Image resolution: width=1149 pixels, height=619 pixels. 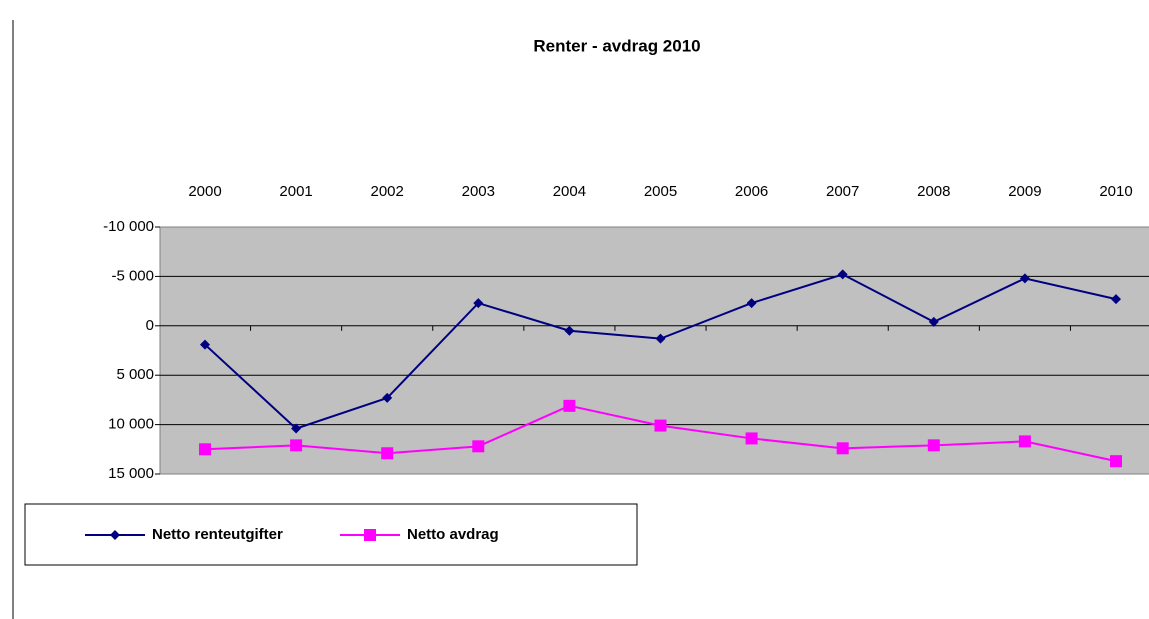 What do you see at coordinates (569, 191) in the screenshot?
I see `x-tick-label: 2004` at bounding box center [569, 191].